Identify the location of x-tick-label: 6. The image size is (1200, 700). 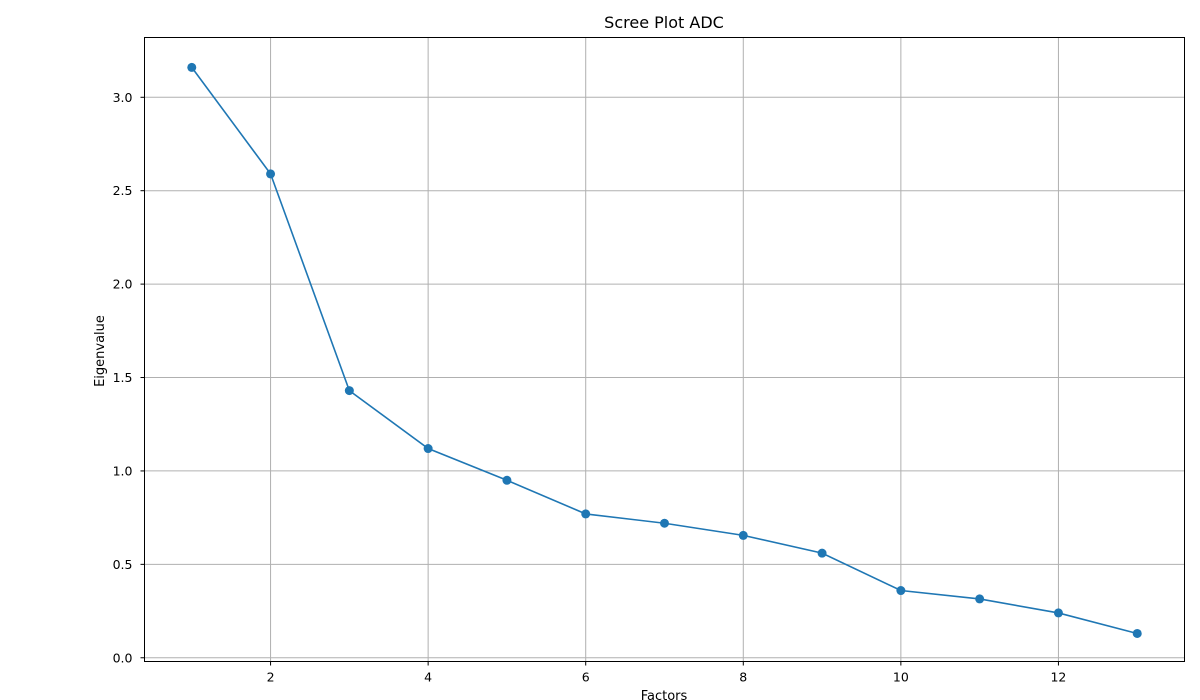
(586, 677).